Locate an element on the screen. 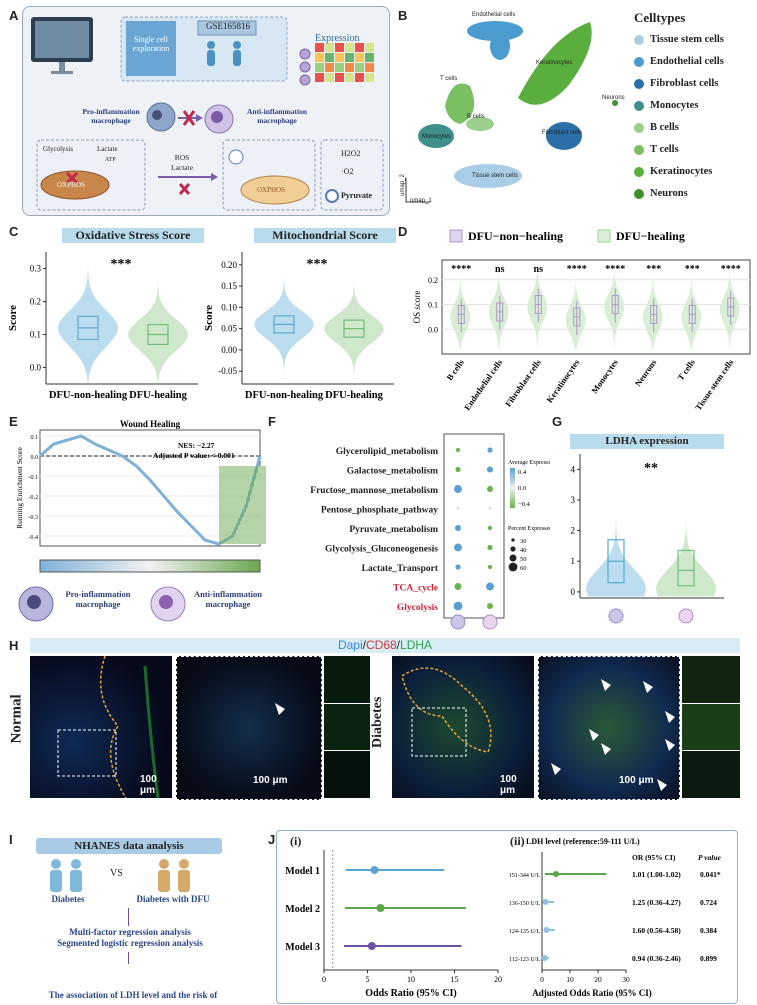  enrichment-curve is located at coordinates (150, 490).